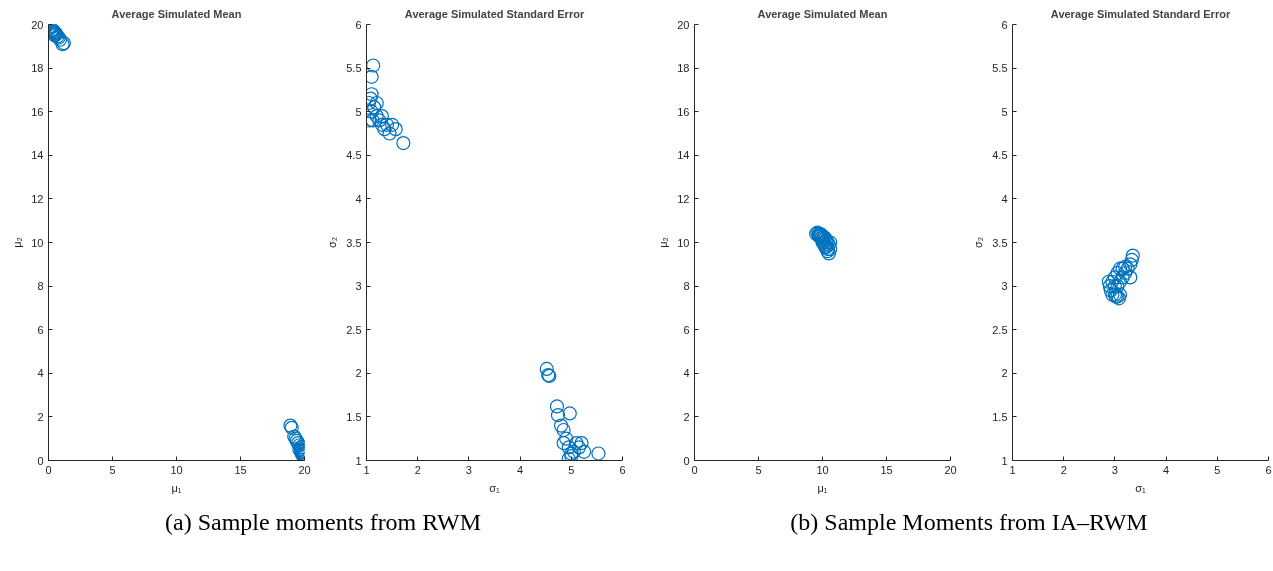 The image size is (1273, 571). Describe the element at coordinates (323, 522) in the screenshot. I see `text: (a) Sample moments from RWM` at that location.